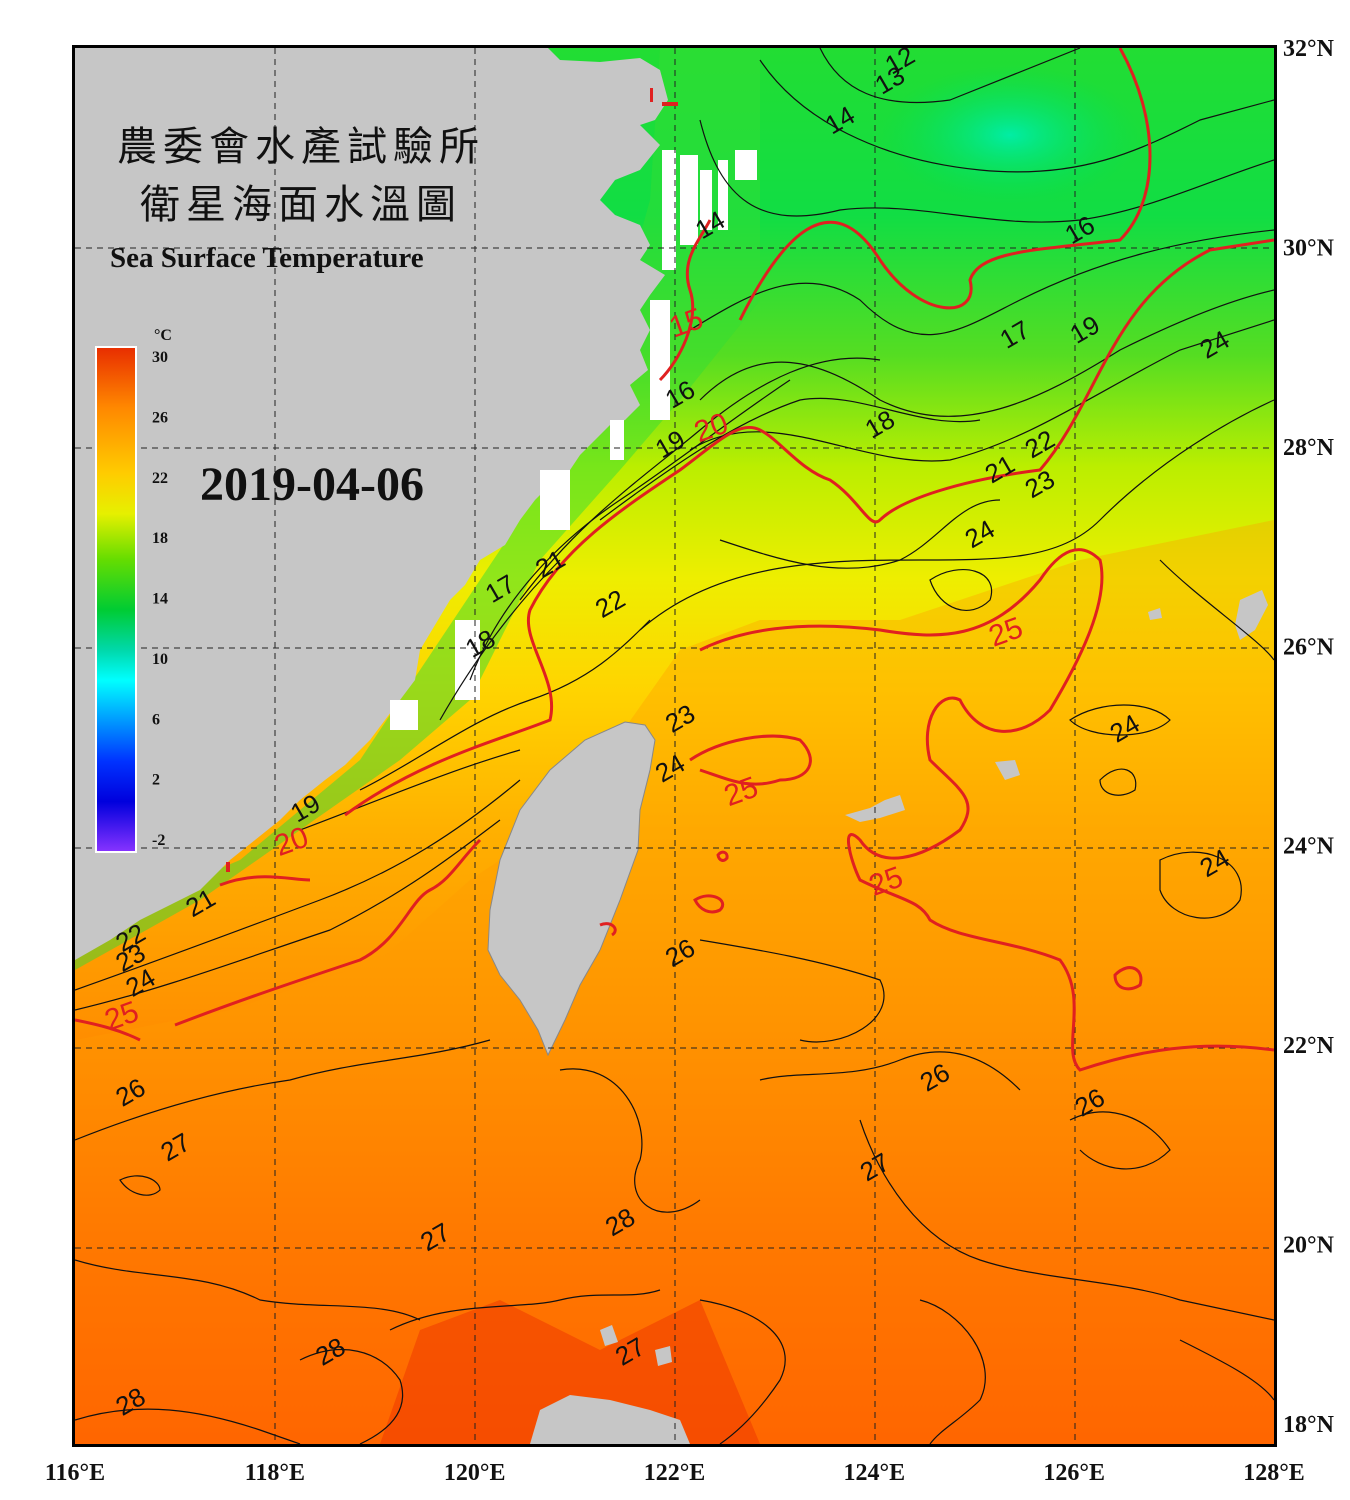 The image size is (1350, 1500). I want to click on lat-label: 18°N, so click(1309, 1425).